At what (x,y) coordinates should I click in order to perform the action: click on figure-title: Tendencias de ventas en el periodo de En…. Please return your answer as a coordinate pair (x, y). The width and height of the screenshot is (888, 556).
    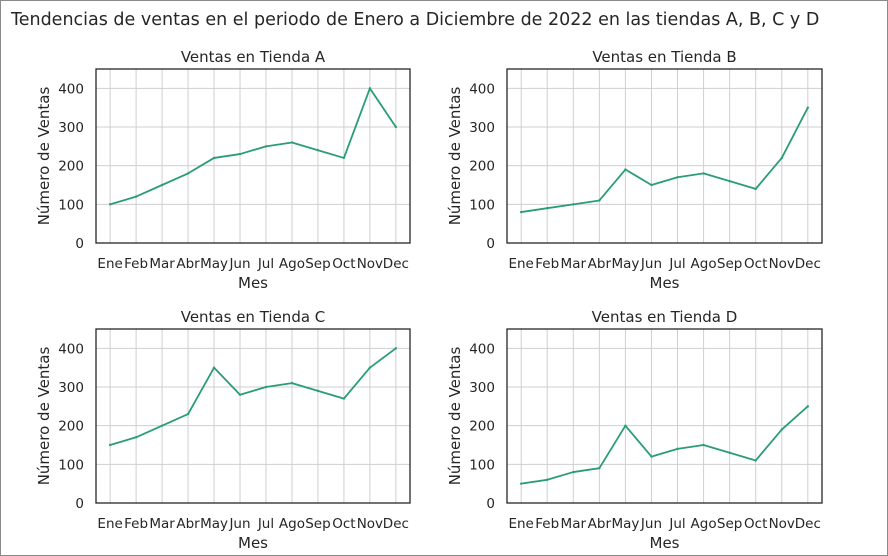
    Looking at the image, I should click on (414, 20).